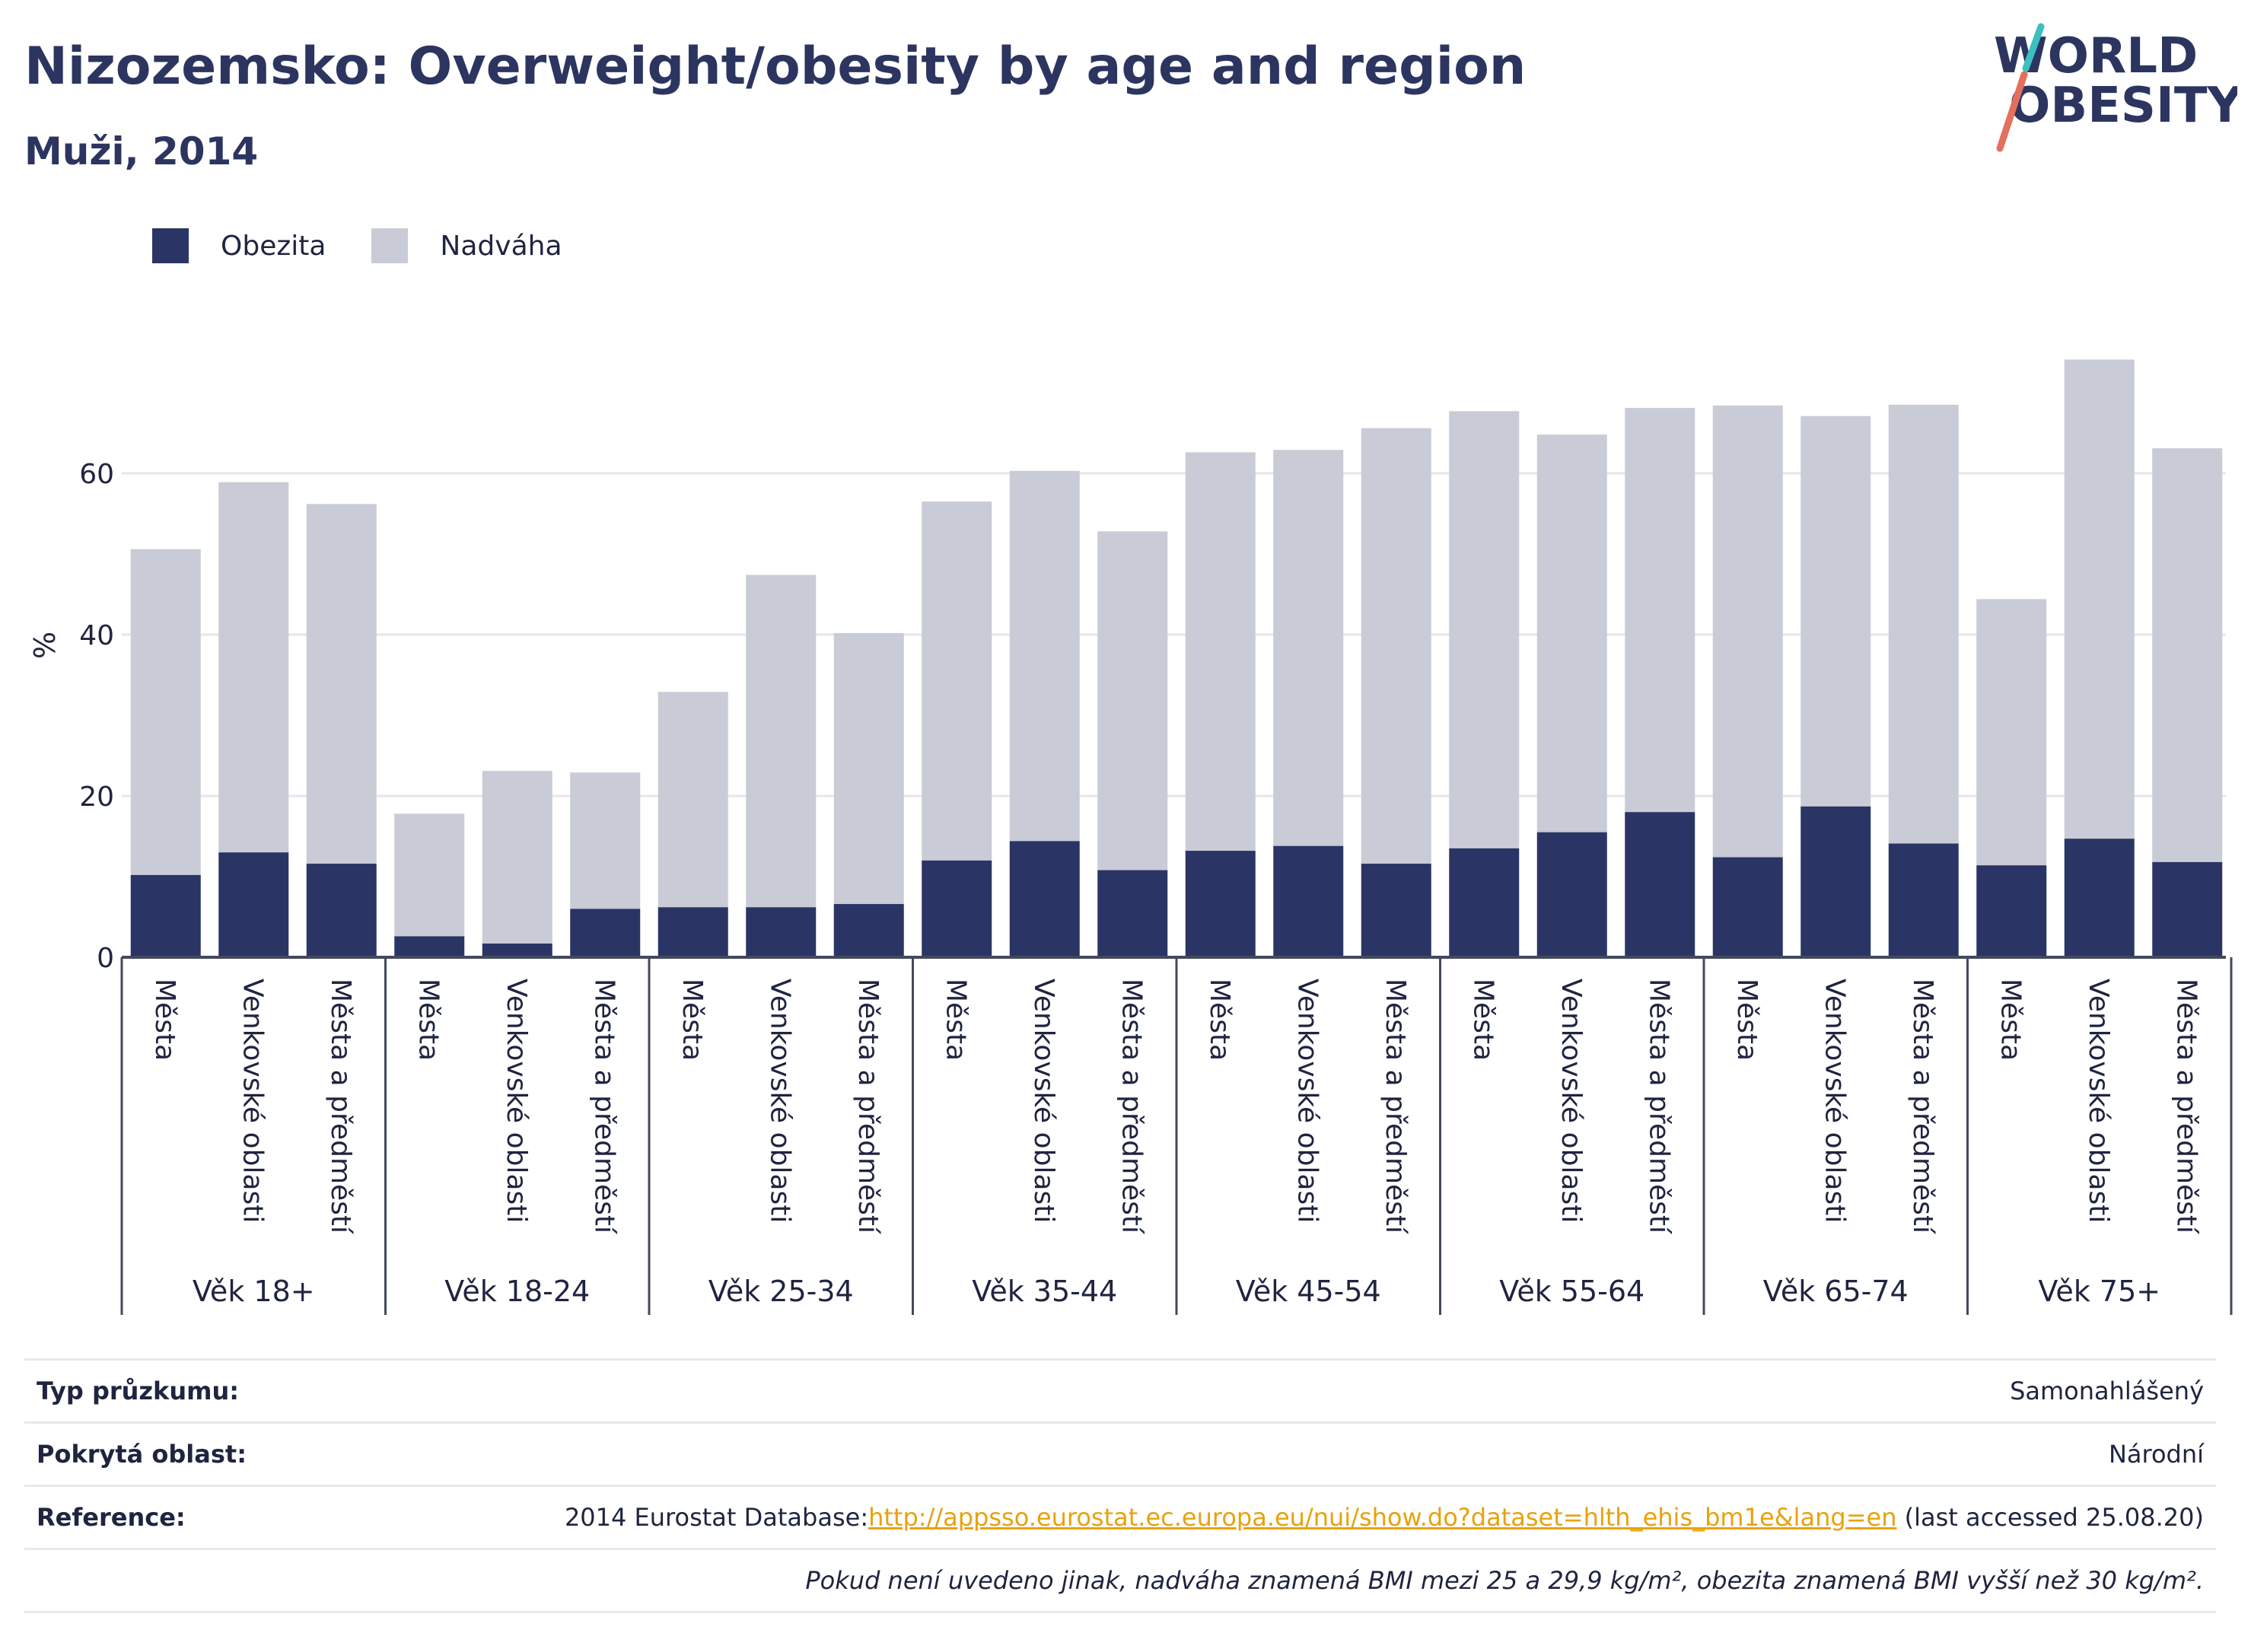  Describe the element at coordinates (781, 1291) in the screenshot. I see `x-group-label: Věk 25-34` at that location.